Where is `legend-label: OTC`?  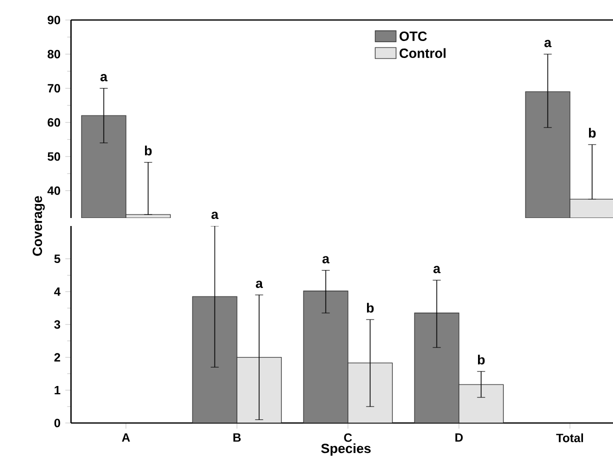 legend-label: OTC is located at coordinates (413, 36).